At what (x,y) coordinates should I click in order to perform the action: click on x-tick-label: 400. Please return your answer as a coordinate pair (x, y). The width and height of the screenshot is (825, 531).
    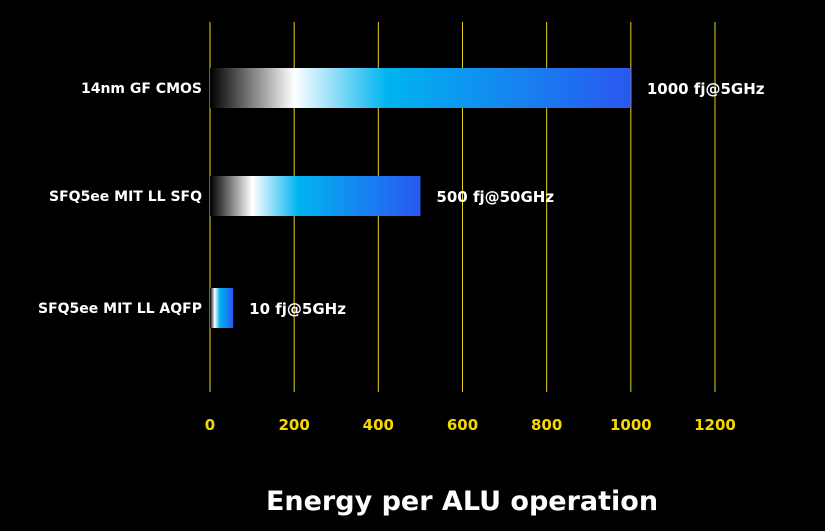
    Looking at the image, I should click on (378, 425).